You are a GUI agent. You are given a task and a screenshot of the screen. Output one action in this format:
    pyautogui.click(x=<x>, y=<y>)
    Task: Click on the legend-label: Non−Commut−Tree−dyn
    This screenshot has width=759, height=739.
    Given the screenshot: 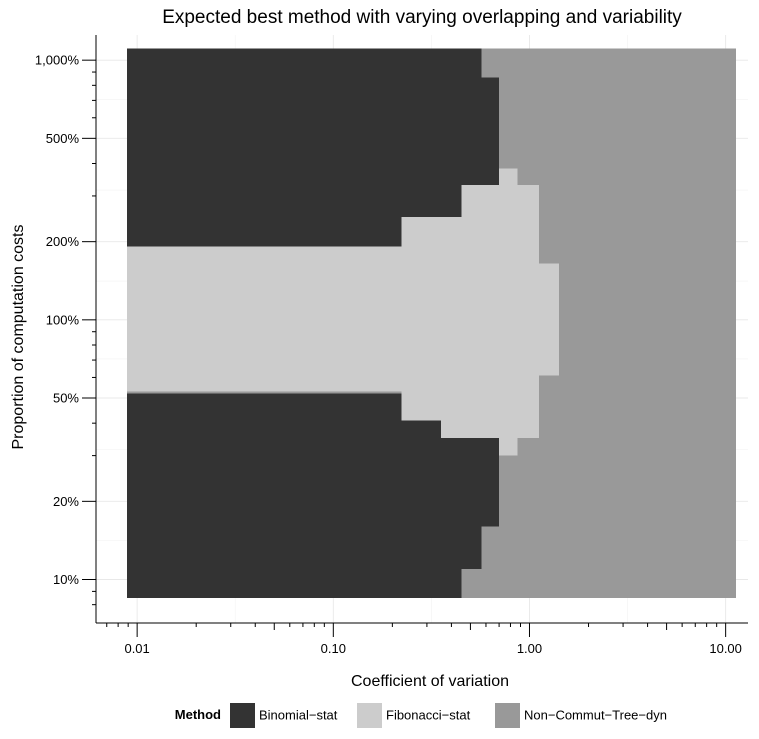 What is the action you would take?
    pyautogui.click(x=595, y=715)
    